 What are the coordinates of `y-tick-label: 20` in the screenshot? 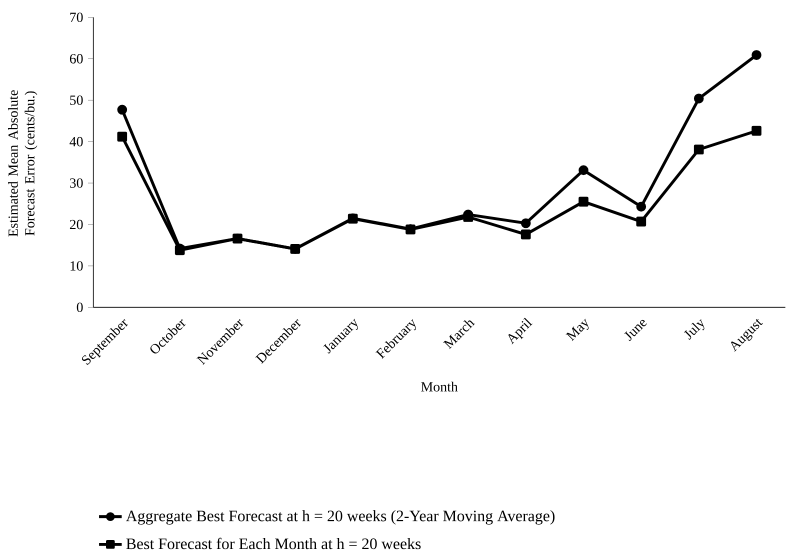 It's located at (76, 225).